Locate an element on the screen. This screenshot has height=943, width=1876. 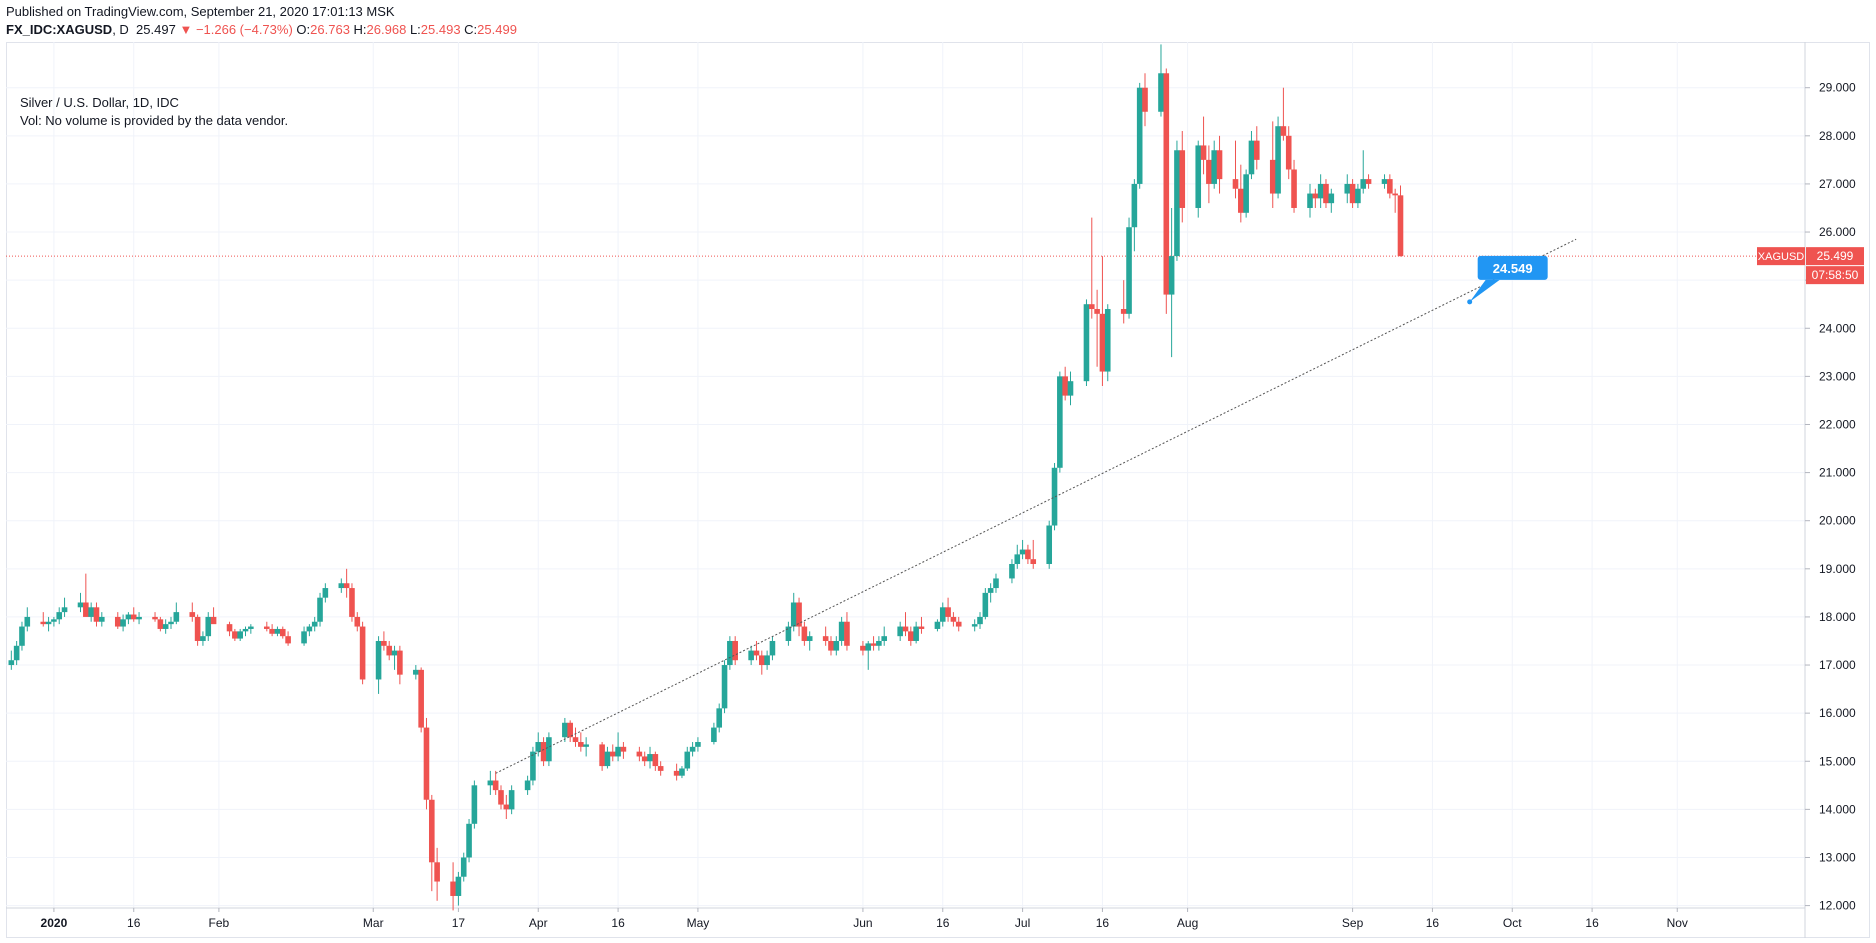
close-label: C: is located at coordinates (471, 29).